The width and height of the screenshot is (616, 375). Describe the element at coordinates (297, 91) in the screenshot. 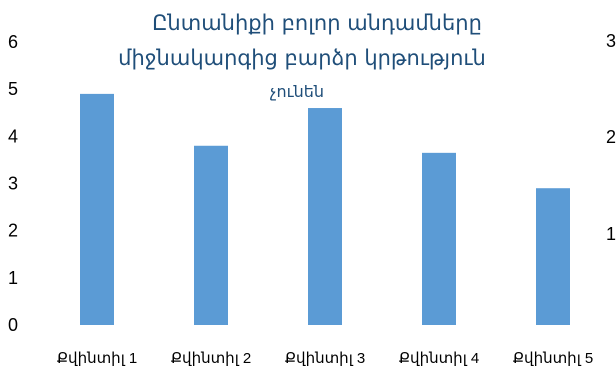

I see `chart-title-line-3: չունեն` at that location.